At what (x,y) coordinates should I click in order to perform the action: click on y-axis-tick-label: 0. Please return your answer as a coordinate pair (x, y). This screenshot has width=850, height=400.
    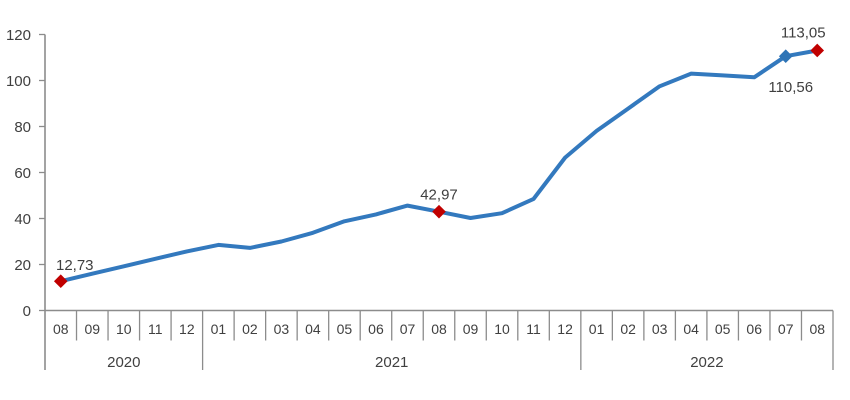
    Looking at the image, I should click on (27, 311).